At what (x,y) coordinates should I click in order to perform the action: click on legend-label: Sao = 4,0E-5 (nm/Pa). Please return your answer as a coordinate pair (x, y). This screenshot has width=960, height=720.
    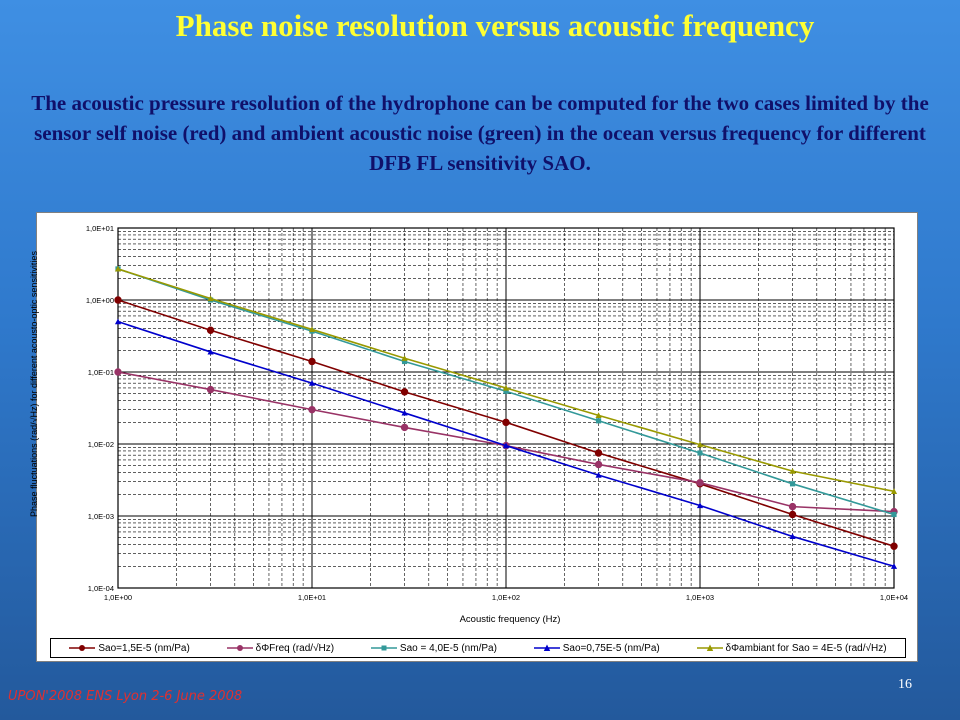
    Looking at the image, I should click on (448, 648).